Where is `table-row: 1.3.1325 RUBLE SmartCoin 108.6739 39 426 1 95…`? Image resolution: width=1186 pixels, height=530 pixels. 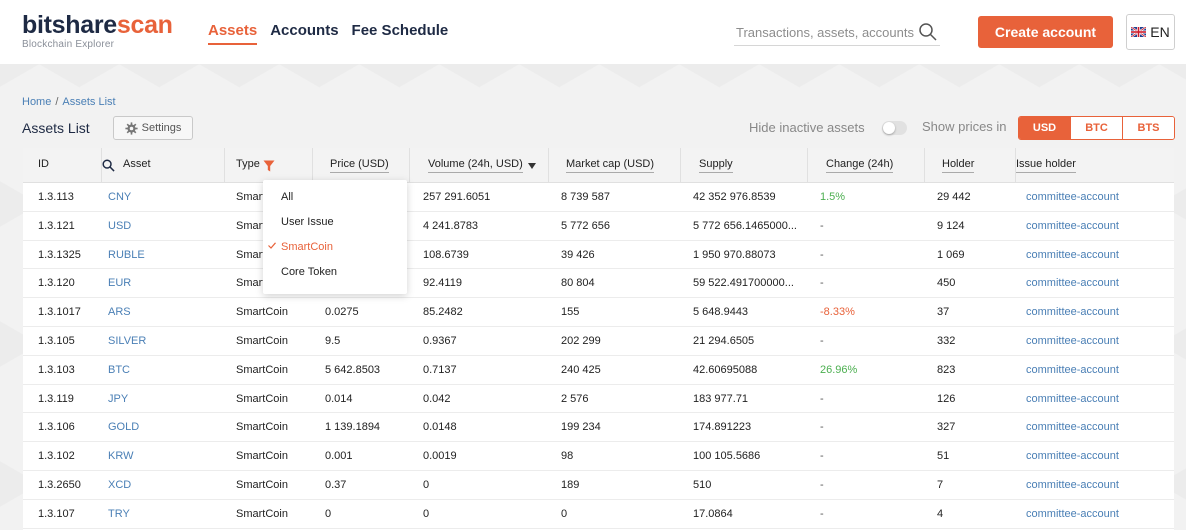 table-row: 1.3.1325 RUBLE SmartCoin 108.6739 39 426 1 95… is located at coordinates (598, 255).